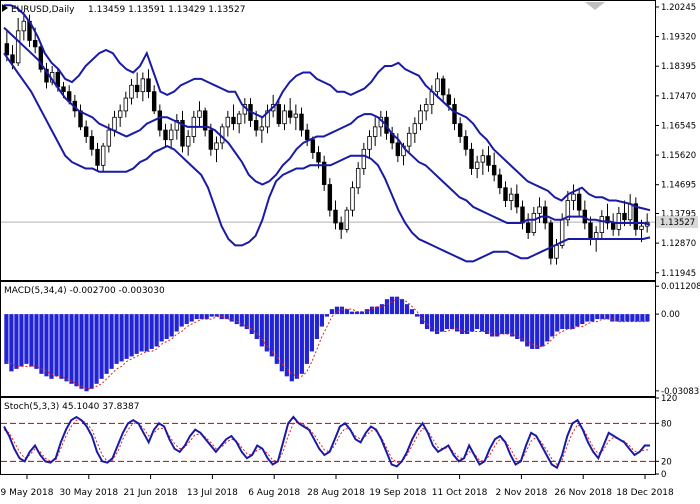  Describe the element at coordinates (71, 407) in the screenshot. I see `stochastic-title: Stoch(5,3,3) 45.1040 37.8387` at that location.